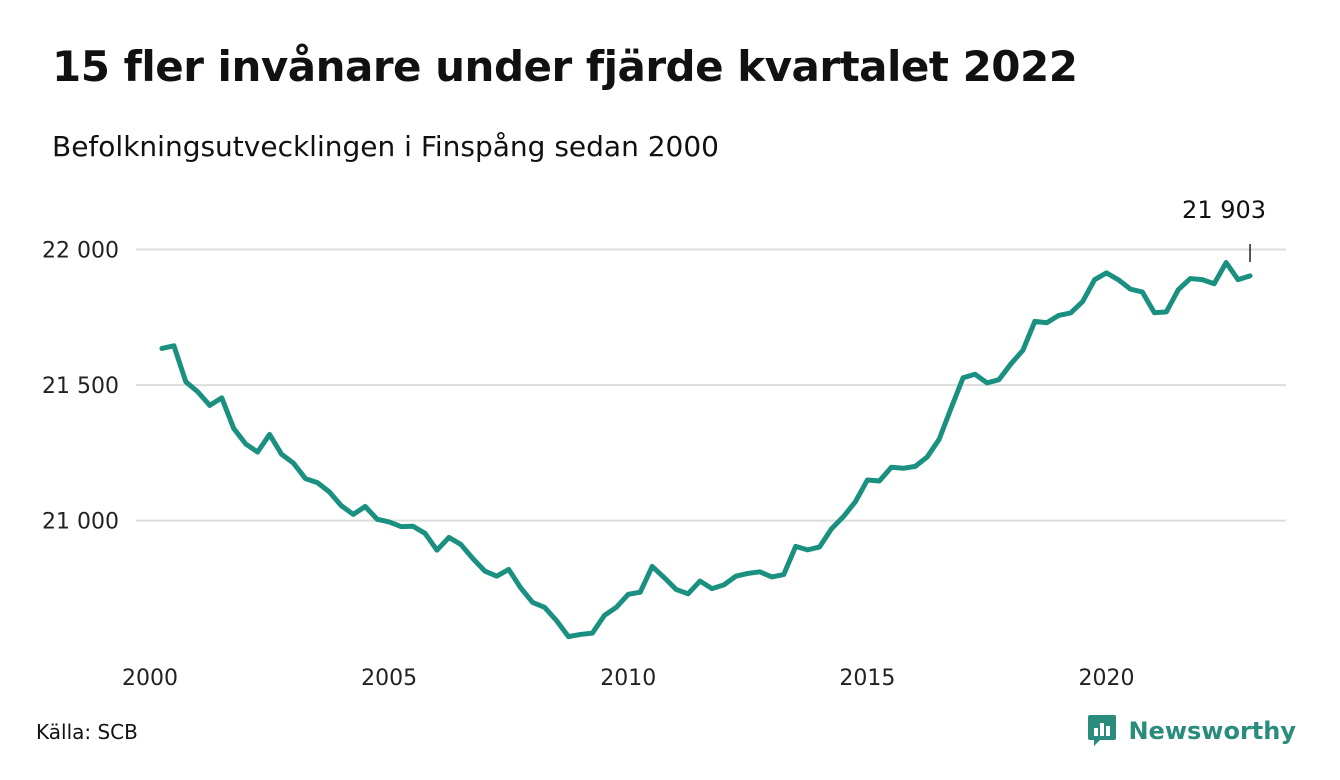  I want to click on x-axis-ticks: 2000 2005 2010 2015 2020, so click(628, 678).